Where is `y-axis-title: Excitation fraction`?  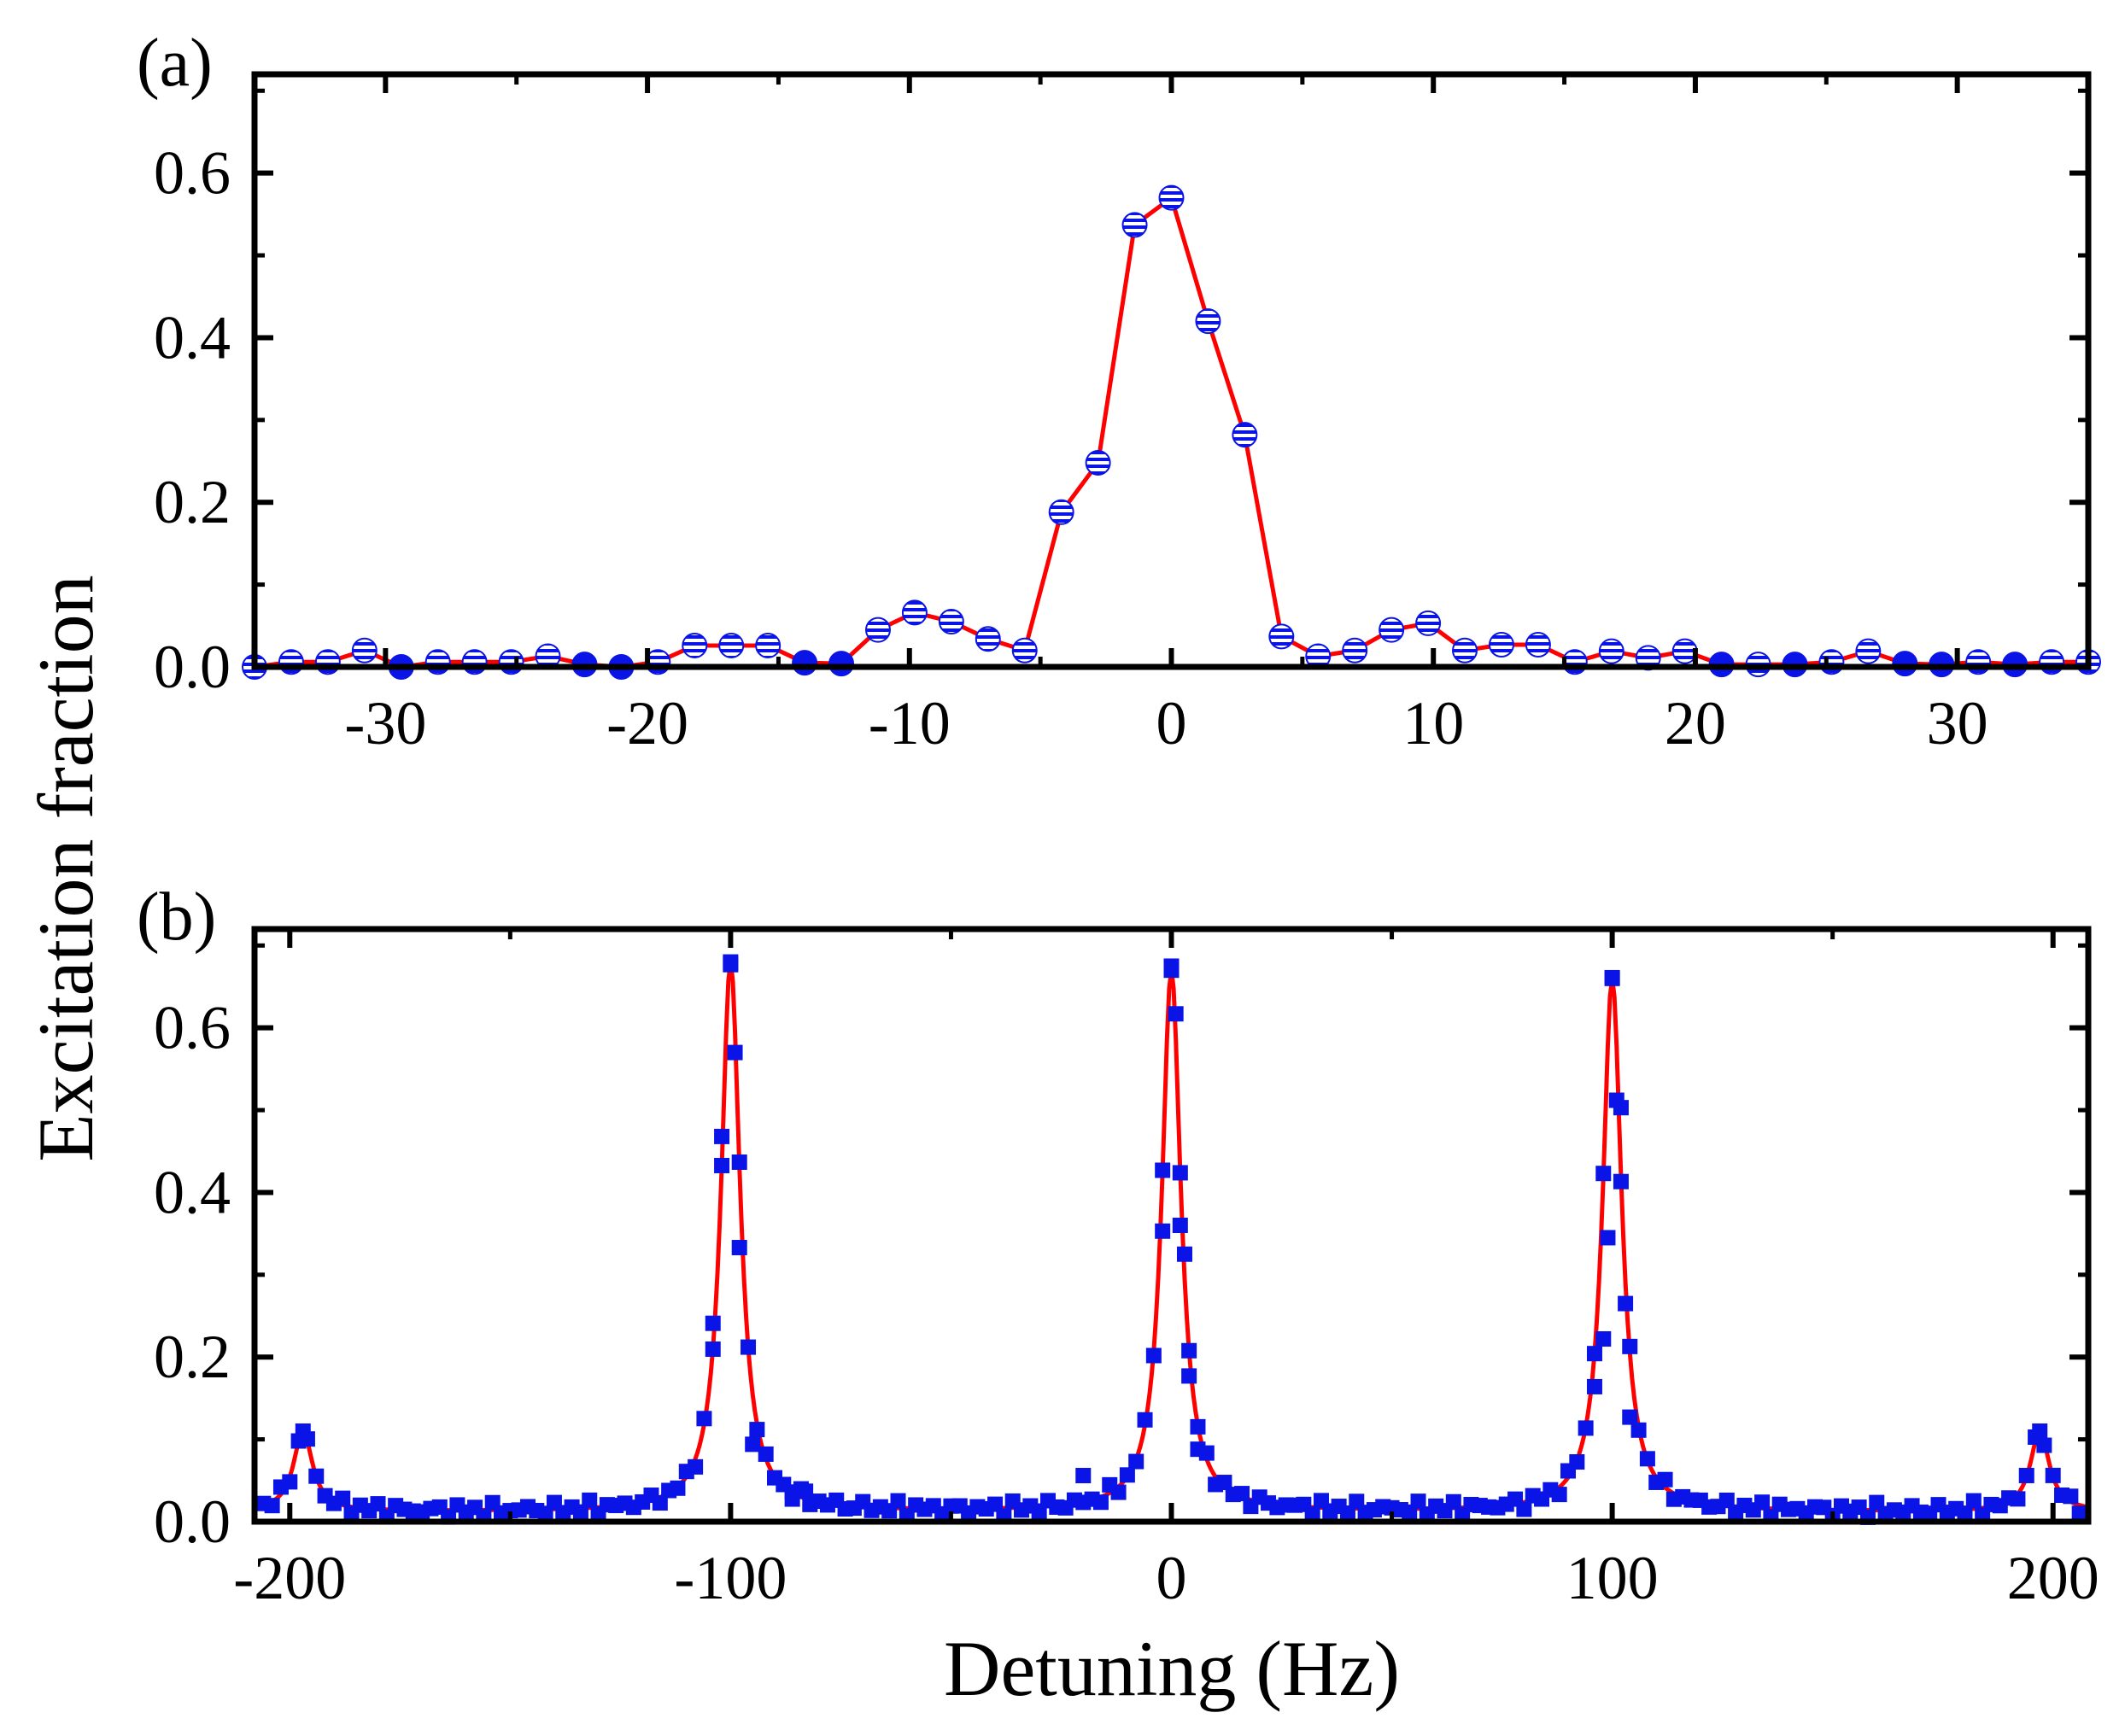 y-axis-title: Excitation fraction is located at coordinates (65, 868).